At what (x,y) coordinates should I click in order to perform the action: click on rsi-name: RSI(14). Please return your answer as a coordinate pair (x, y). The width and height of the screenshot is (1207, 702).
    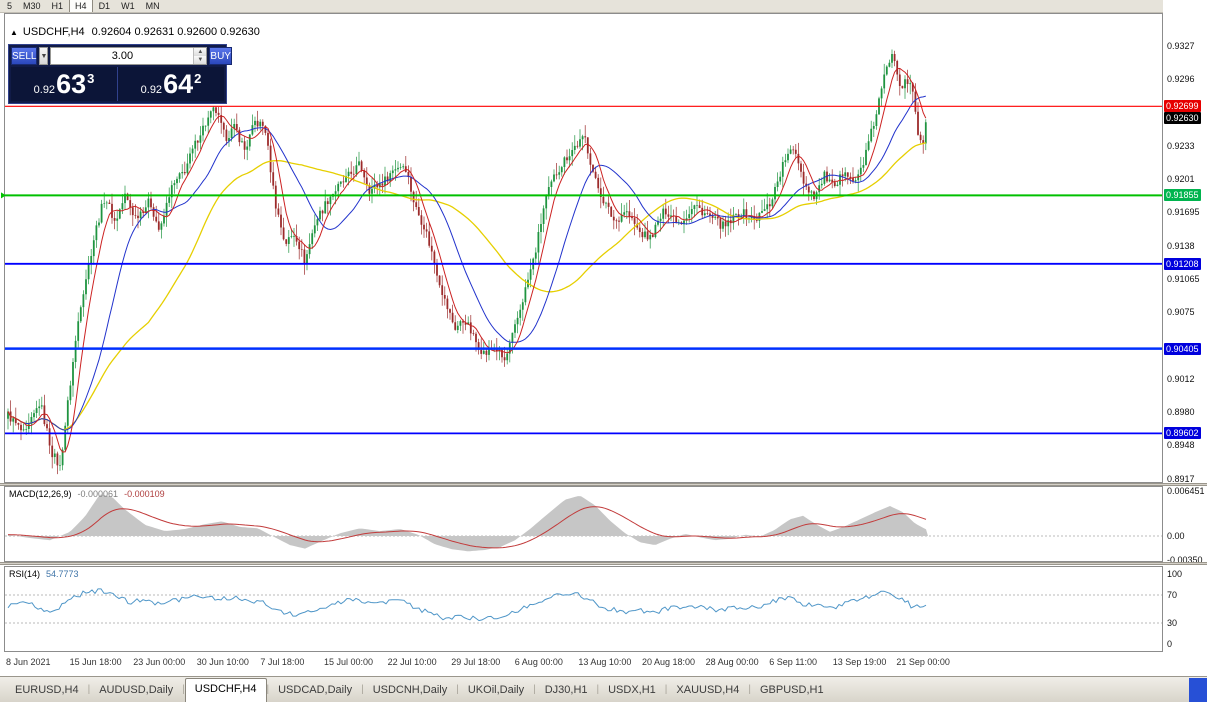
    Looking at the image, I should click on (25, 574).